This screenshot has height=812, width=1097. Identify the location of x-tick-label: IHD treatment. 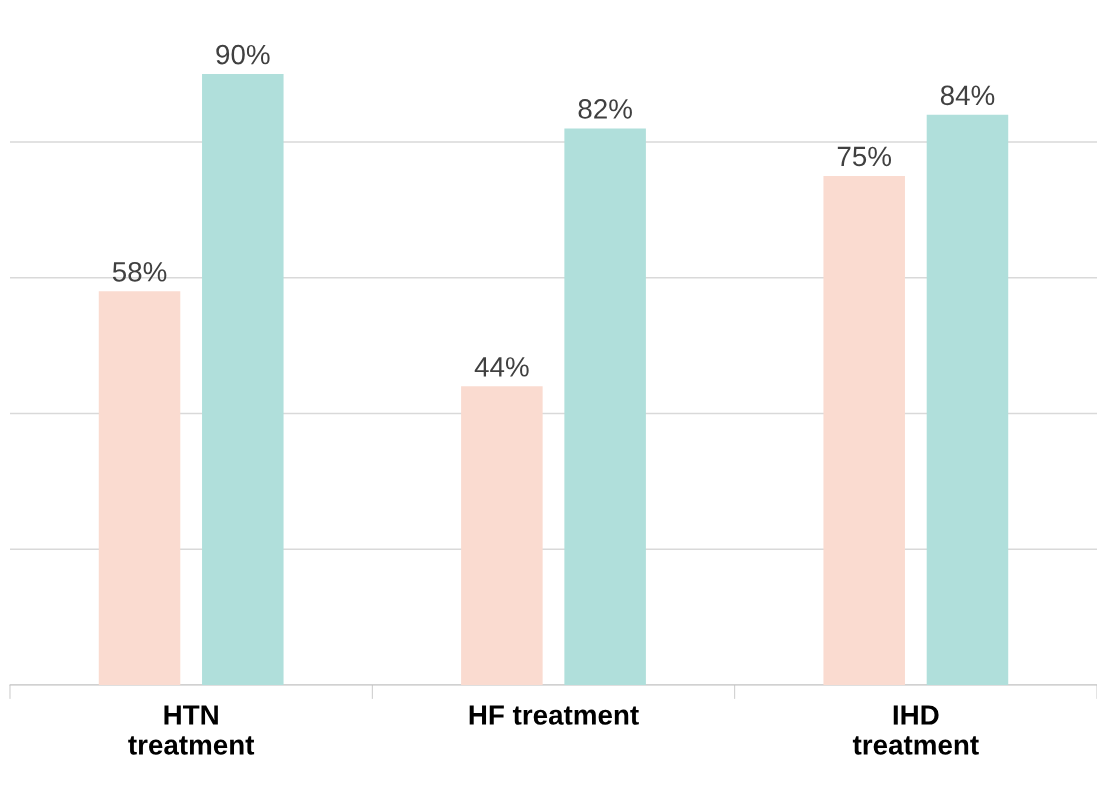
(915, 730).